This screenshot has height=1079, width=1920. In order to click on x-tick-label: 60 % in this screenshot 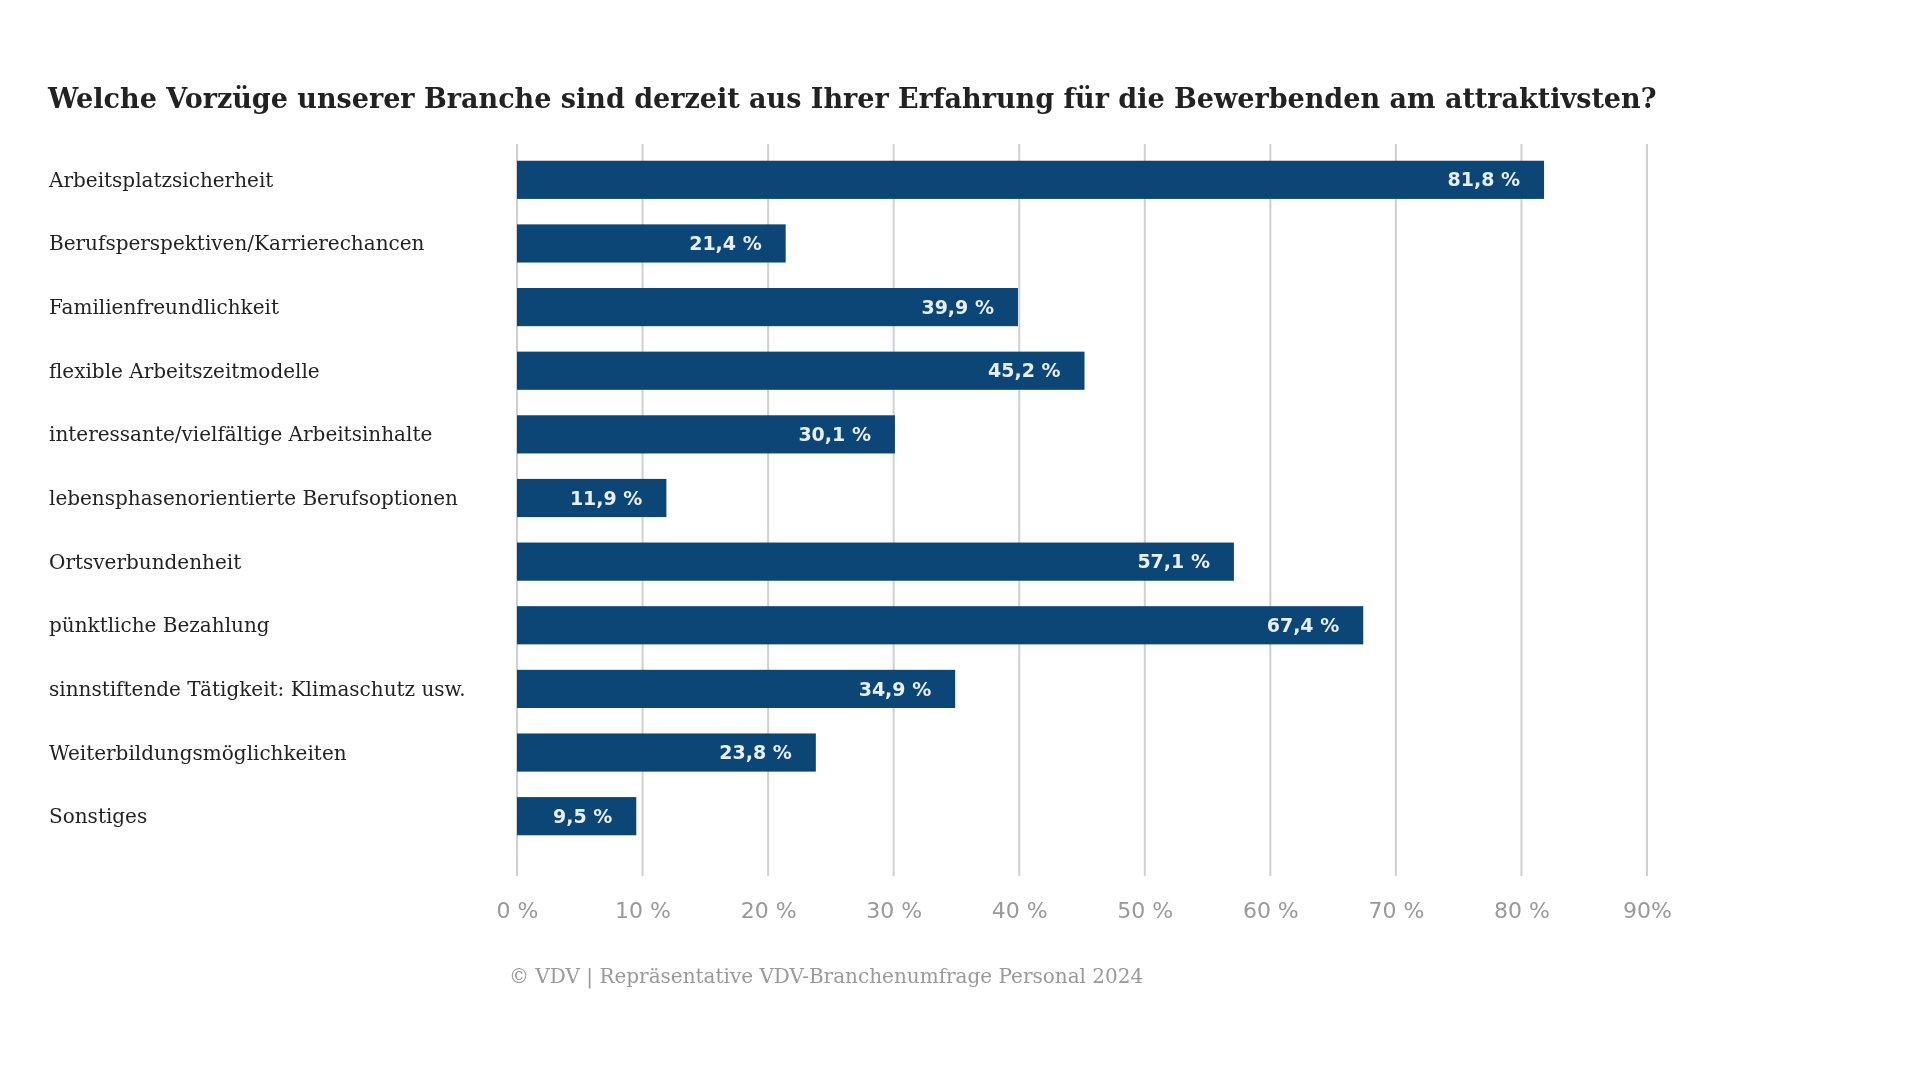, I will do `click(1270, 910)`.